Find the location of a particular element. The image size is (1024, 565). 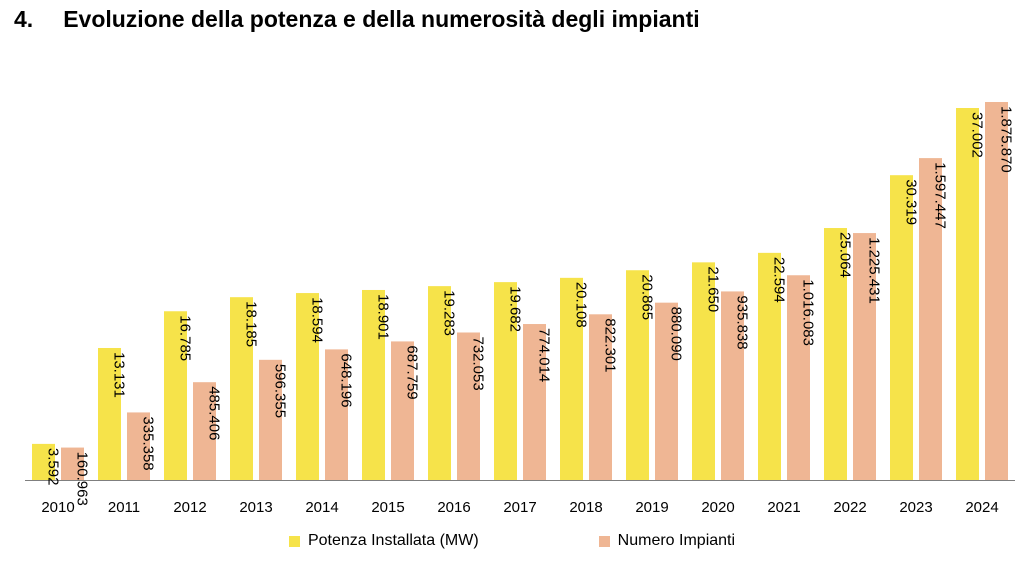

bar-impianti-2021 is located at coordinates (798, 377).